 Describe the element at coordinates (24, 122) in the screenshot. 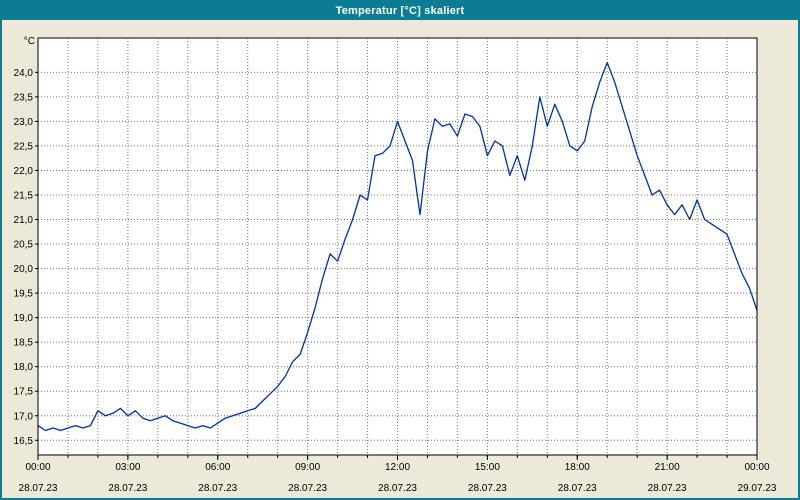

I see `y-tick-label: 23,0` at that location.